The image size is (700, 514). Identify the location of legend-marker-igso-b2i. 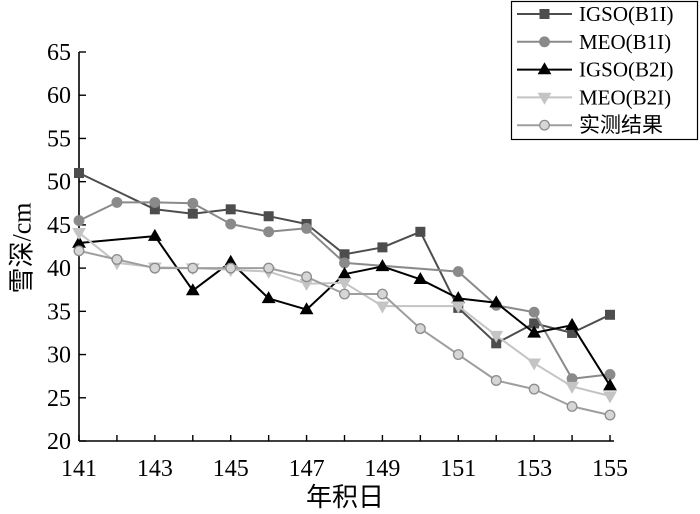
(544, 68).